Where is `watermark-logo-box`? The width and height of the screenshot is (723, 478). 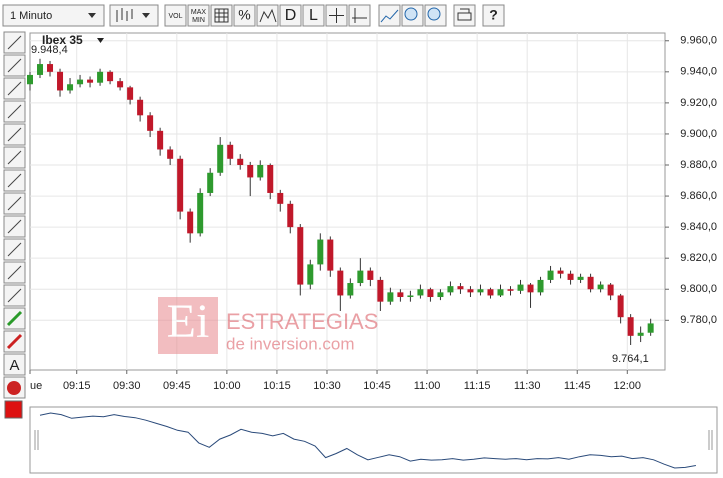 watermark-logo-box is located at coordinates (188, 325).